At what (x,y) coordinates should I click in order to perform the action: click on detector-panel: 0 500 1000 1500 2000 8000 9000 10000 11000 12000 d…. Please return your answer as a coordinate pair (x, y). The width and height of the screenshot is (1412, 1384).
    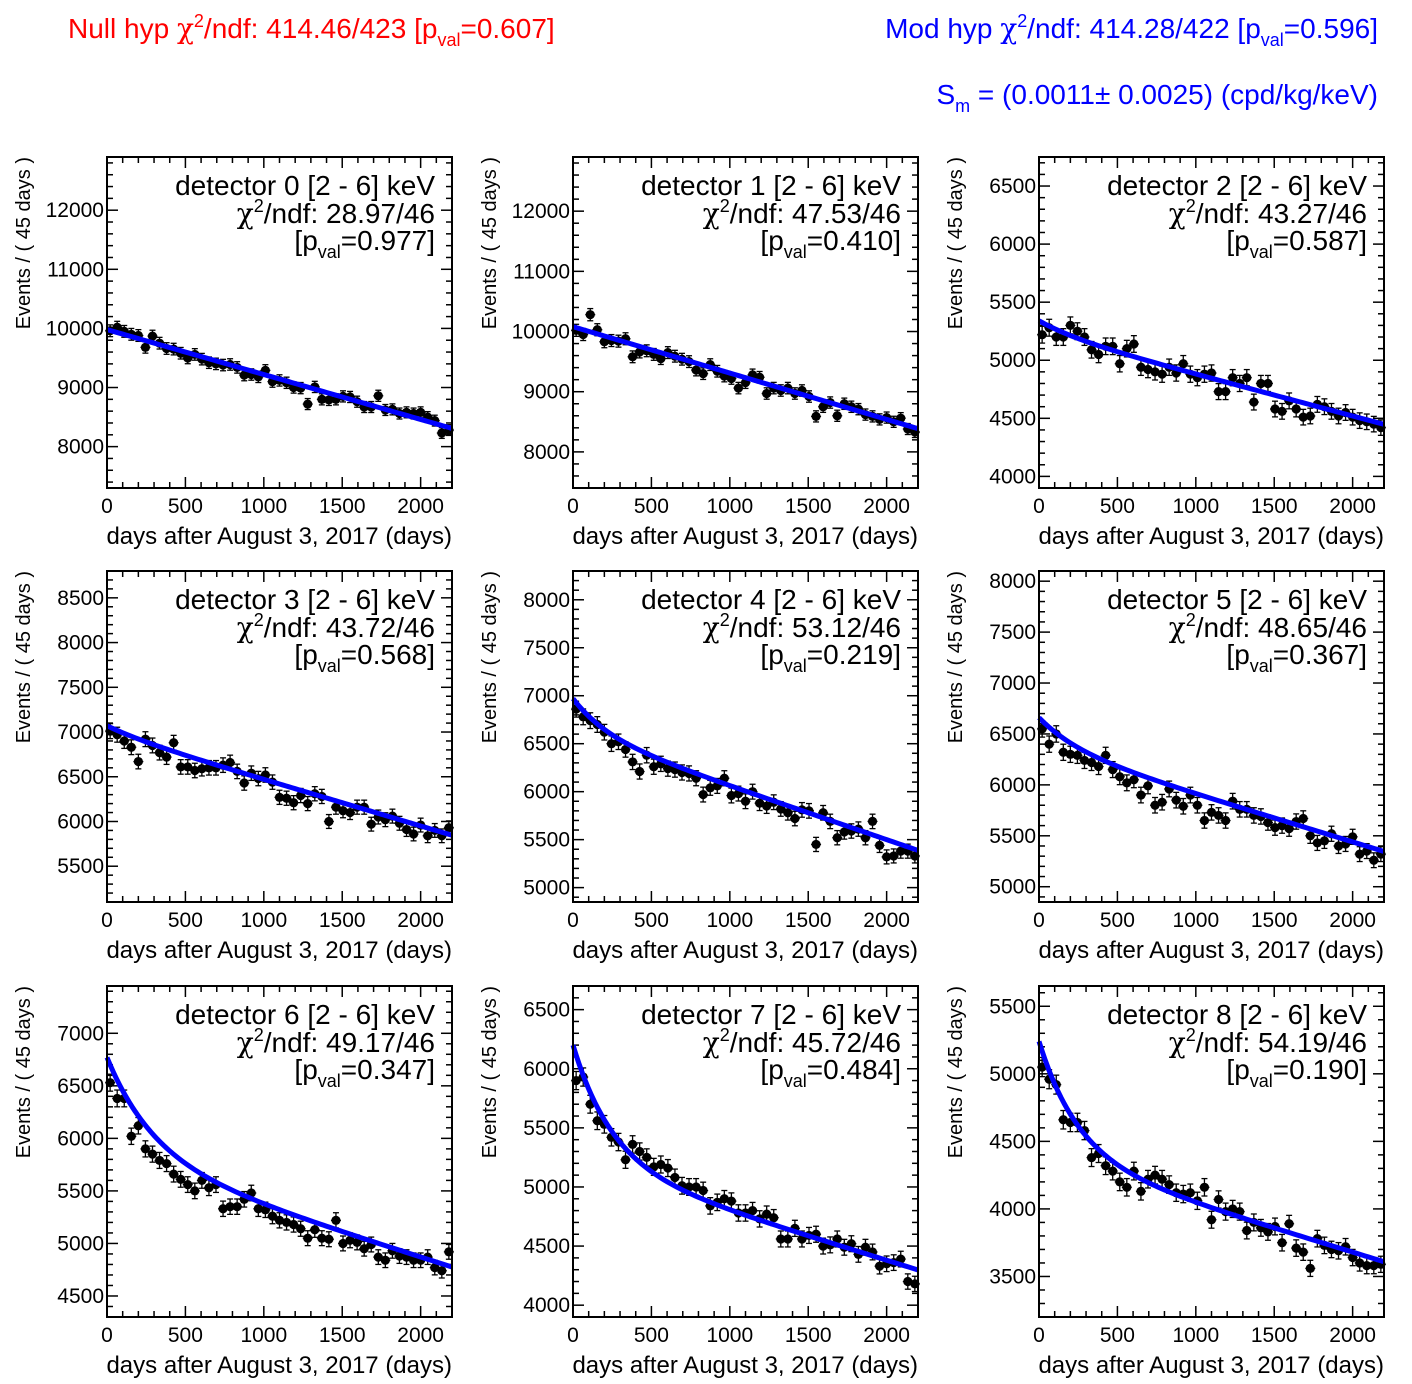
    Looking at the image, I should click on (233, 353).